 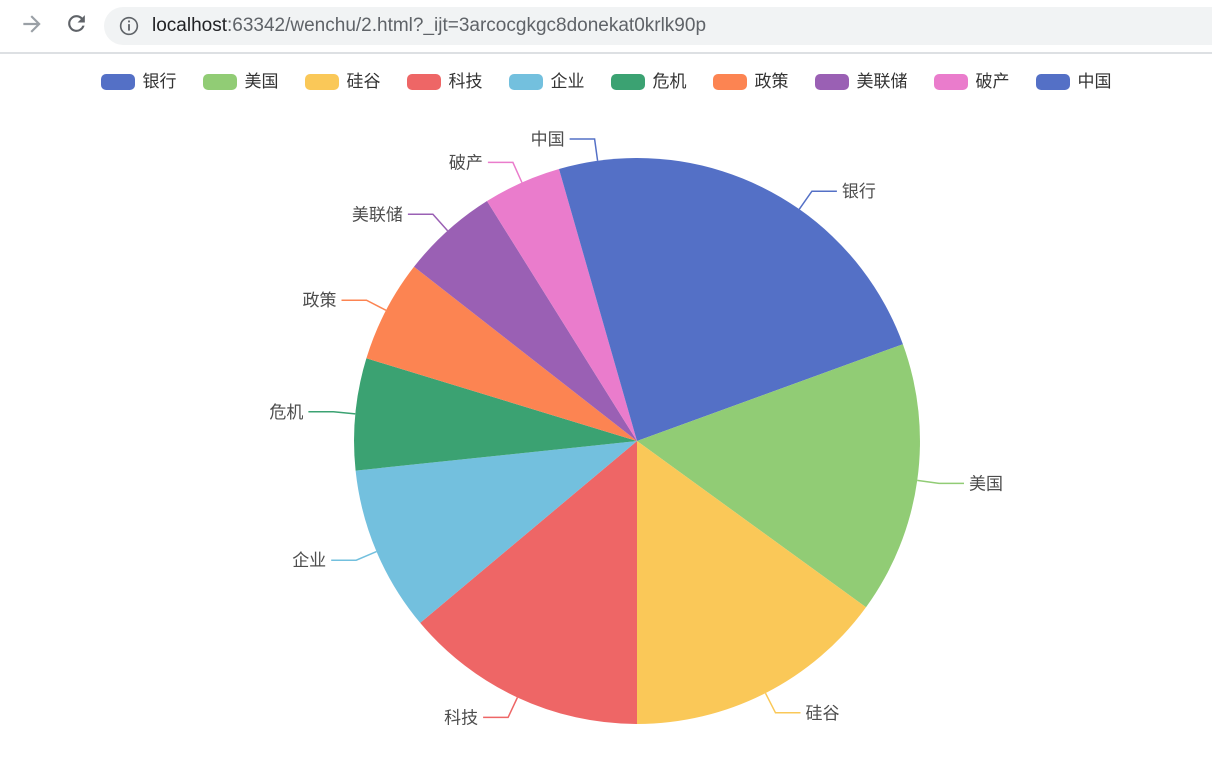 What do you see at coordinates (377, 214) in the screenshot?
I see `slice-label-美联储: 美联储` at bounding box center [377, 214].